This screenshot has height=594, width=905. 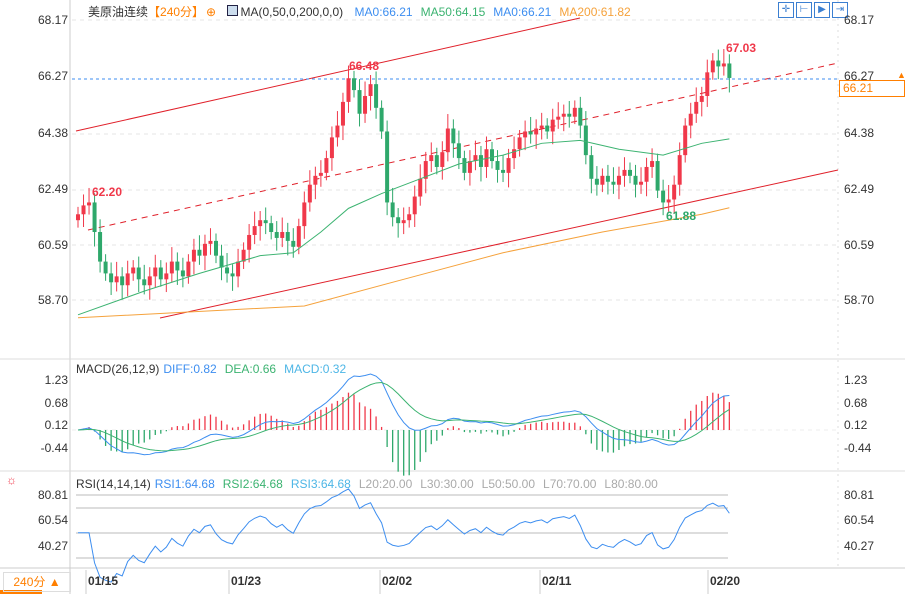 I want to click on ma-label: MA(0,50,0,200,0,0), so click(x=292, y=12).